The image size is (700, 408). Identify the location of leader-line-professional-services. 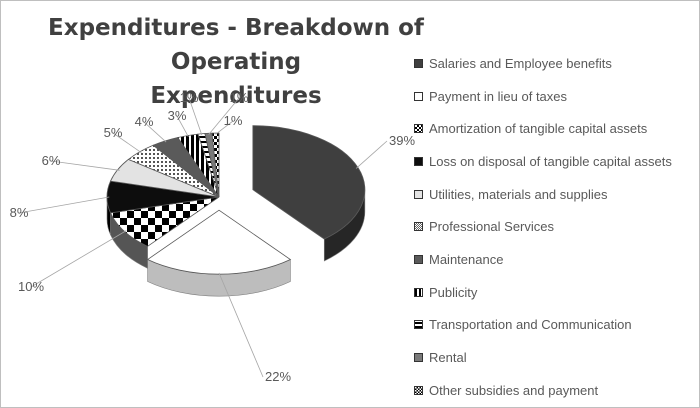
(127, 142).